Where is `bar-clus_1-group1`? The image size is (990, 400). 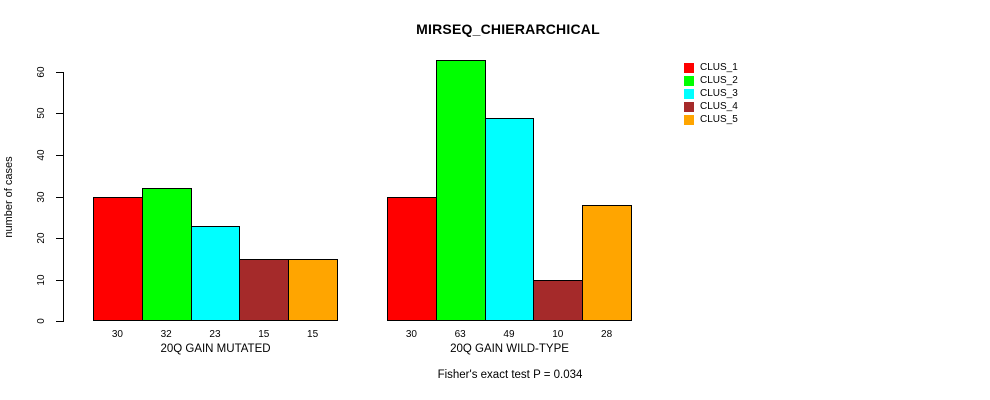
bar-clus_1-group1 is located at coordinates (118, 258).